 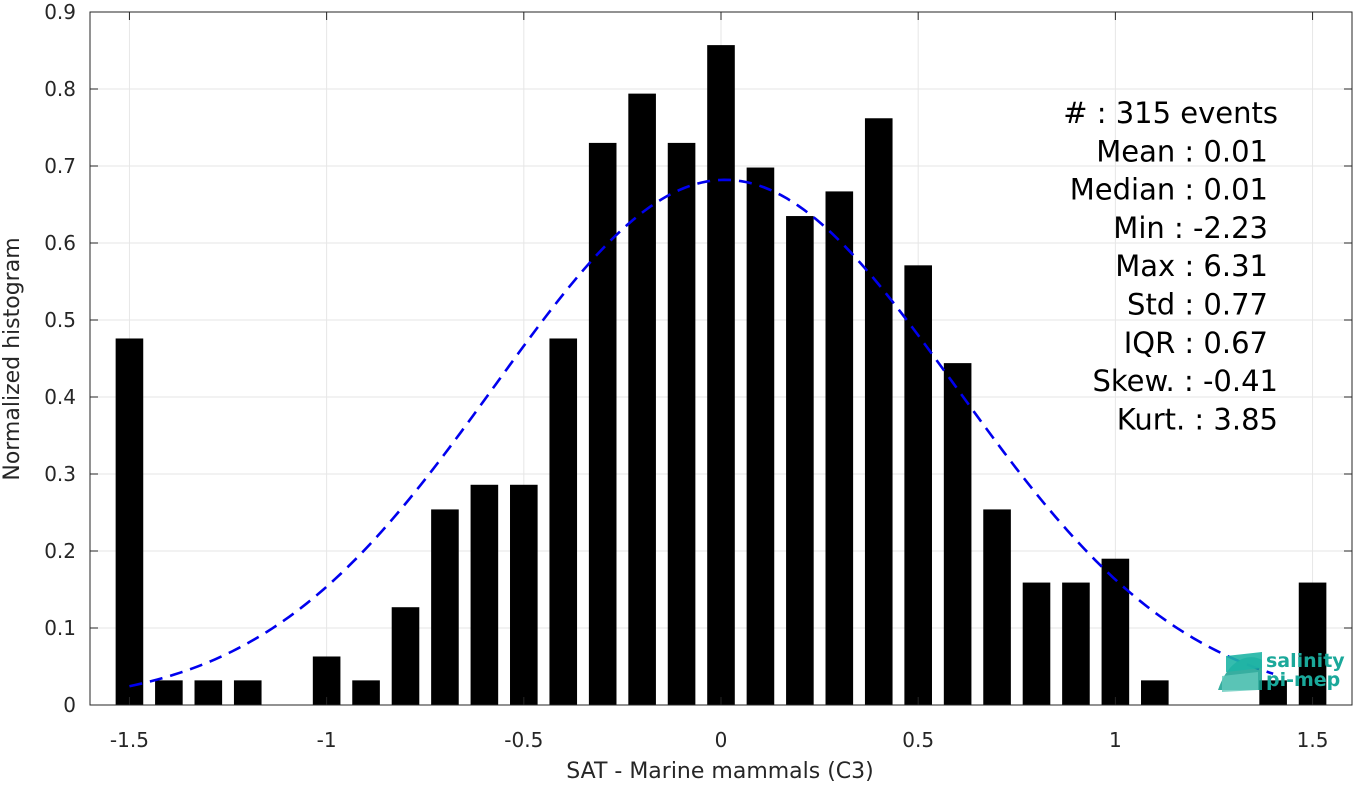 I want to click on x-tick-label: -1, so click(x=327, y=740).